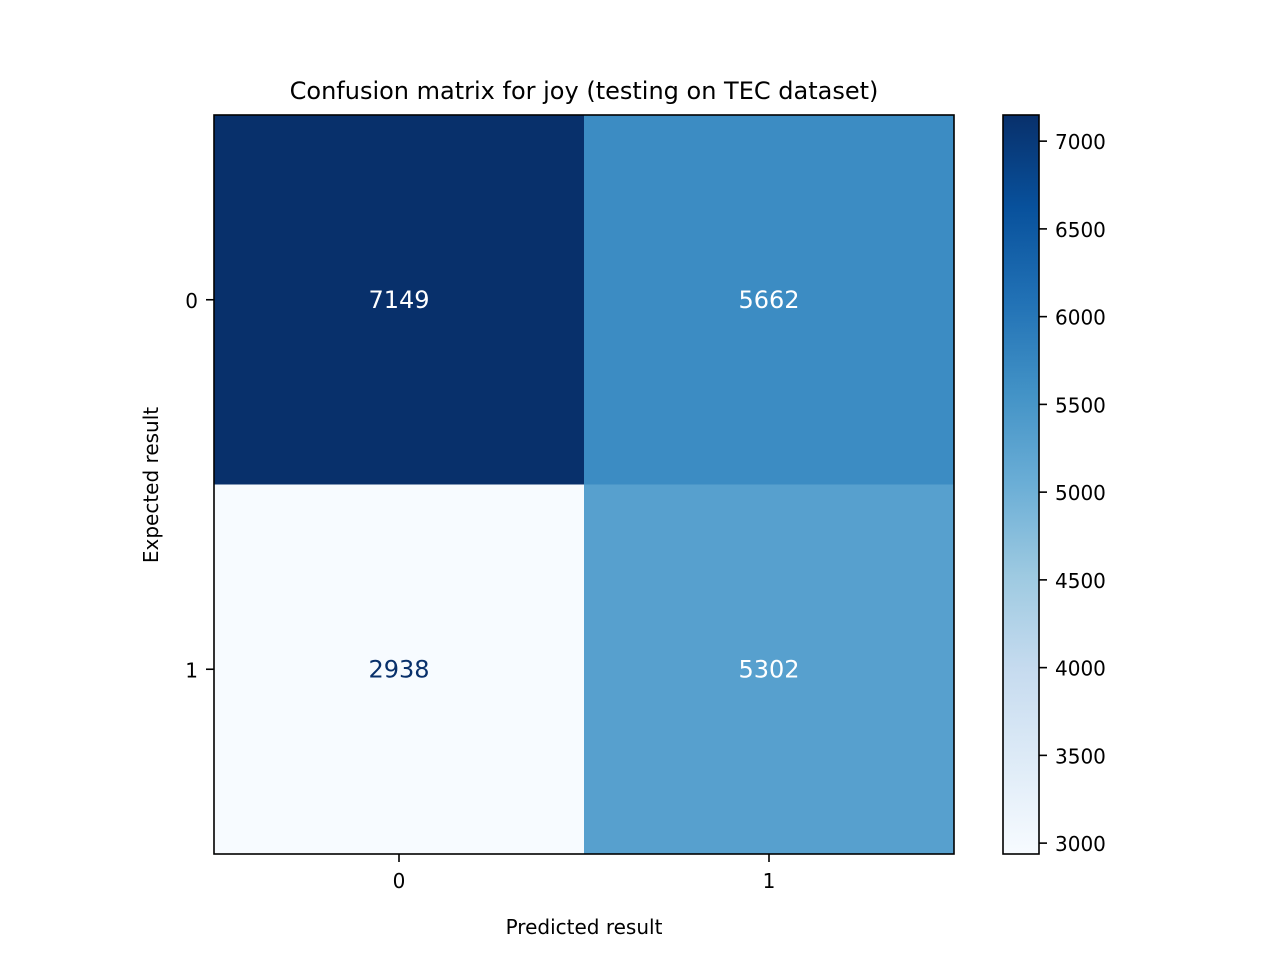 The width and height of the screenshot is (1280, 964). I want to click on colorbar-ticks: 3000 3500 4000 4500 5000 5500 6000 6500 7000, so click(1072, 493).